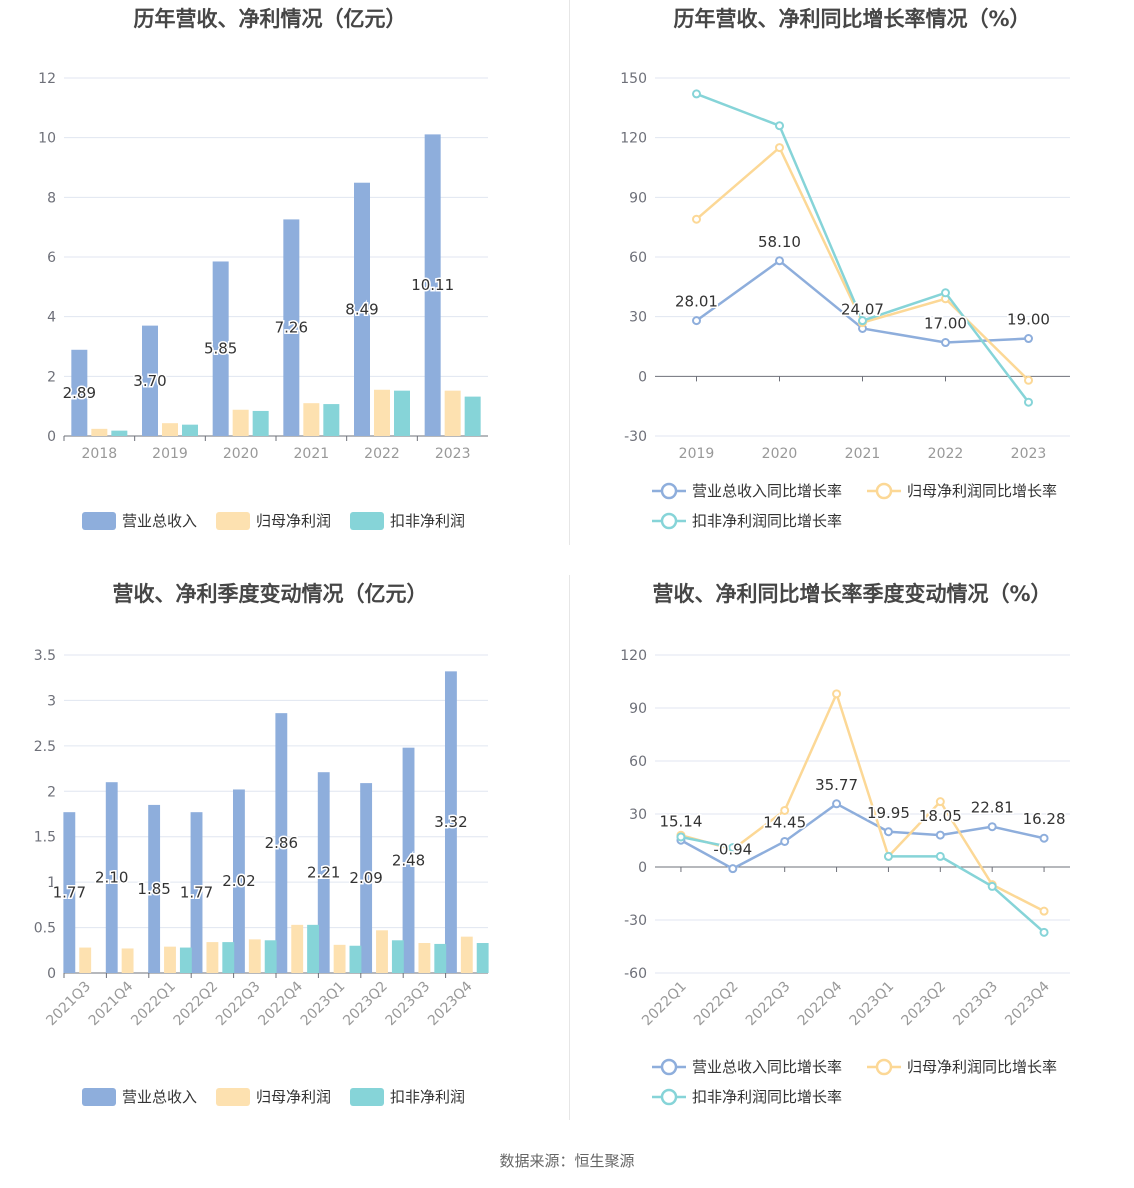 This screenshot has width=1134, height=1188. What do you see at coordinates (945, 324) in the screenshot?
I see `point-value-label: 17.00` at bounding box center [945, 324].